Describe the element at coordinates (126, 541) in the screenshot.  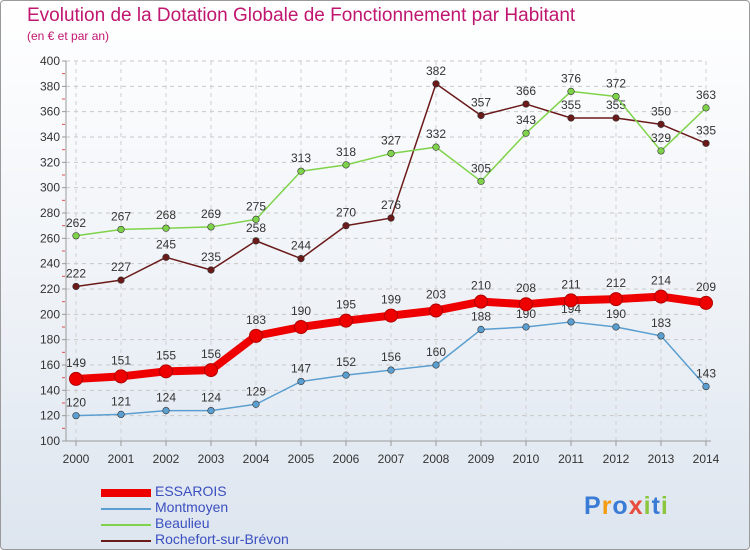
I see `legend-swatch` at that location.